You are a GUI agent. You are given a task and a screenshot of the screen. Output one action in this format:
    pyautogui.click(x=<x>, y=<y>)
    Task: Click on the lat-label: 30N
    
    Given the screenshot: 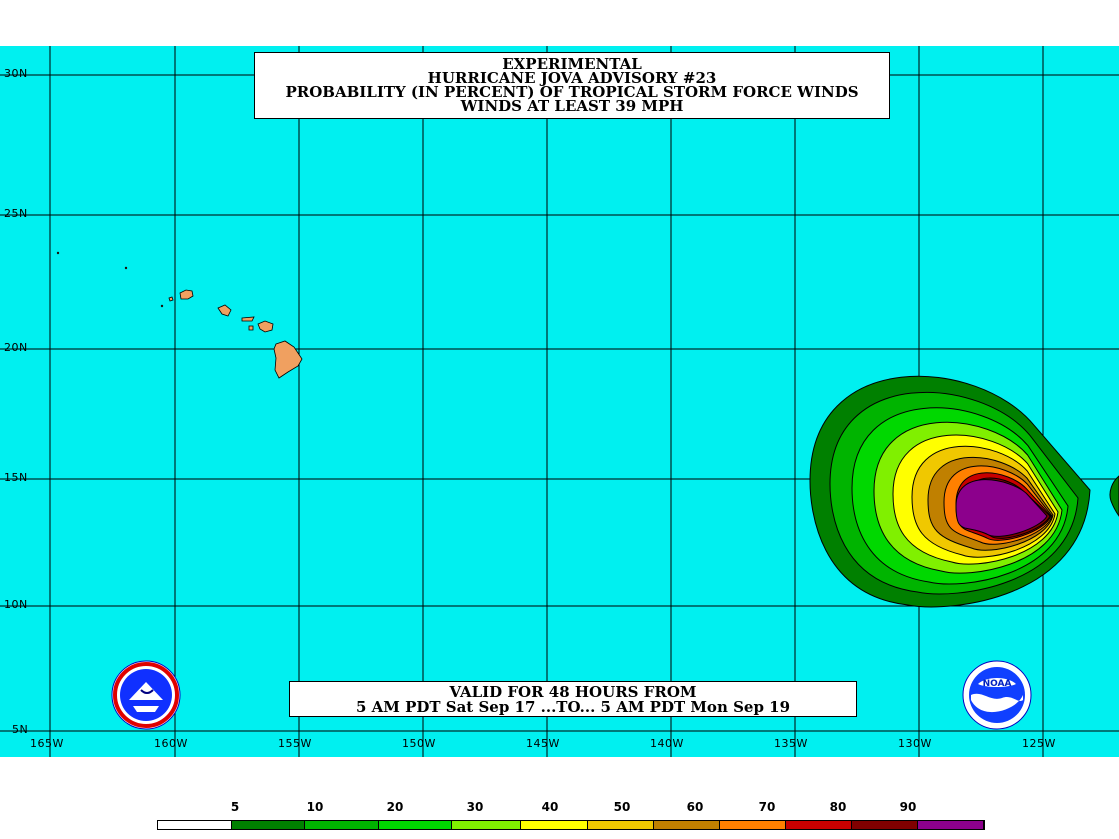 What is the action you would take?
    pyautogui.click(x=16, y=73)
    